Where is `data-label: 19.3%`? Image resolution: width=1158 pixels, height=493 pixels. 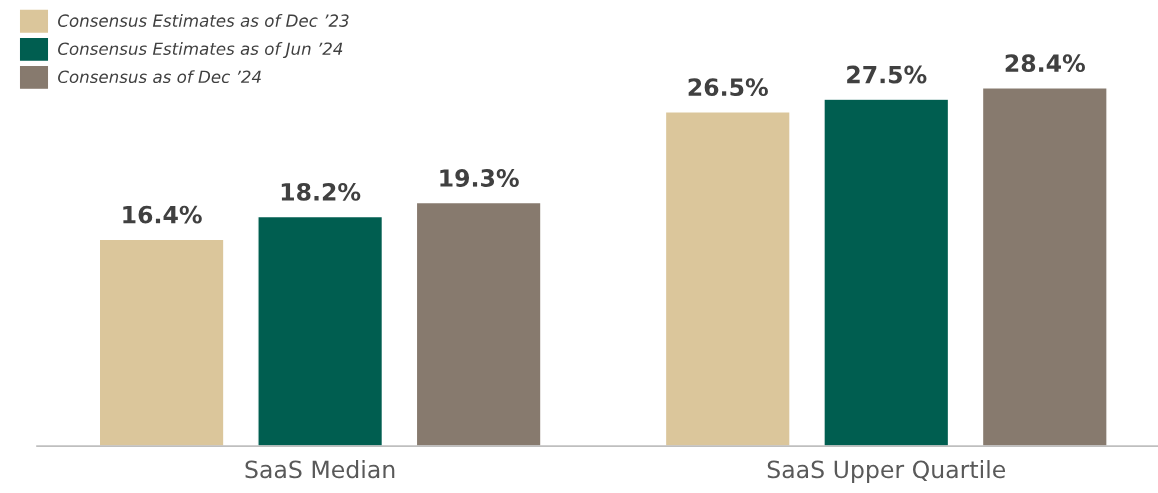
data-label: 19.3% is located at coordinates (479, 178).